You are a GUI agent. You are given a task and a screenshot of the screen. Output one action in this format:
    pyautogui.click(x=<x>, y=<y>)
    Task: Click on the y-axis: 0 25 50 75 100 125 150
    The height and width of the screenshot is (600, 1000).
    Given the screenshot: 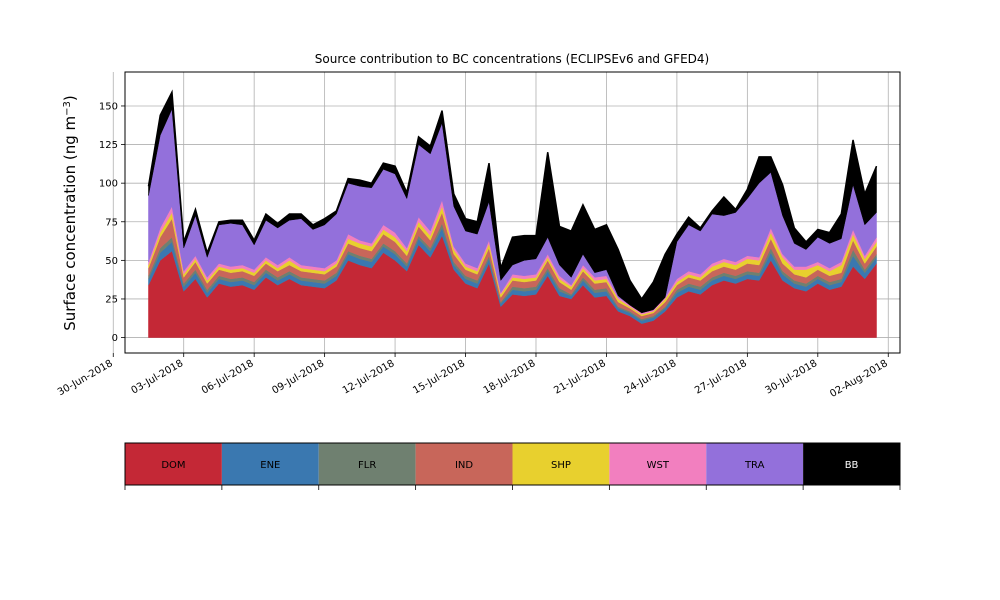 What is the action you would take?
    pyautogui.click(x=112, y=222)
    